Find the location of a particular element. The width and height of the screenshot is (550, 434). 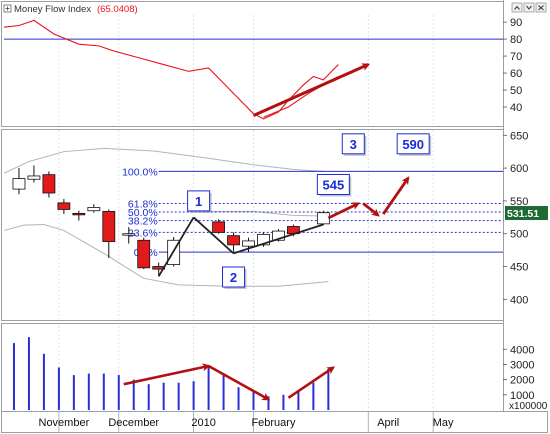

mfi-tick-label: 50 is located at coordinates (516, 91).